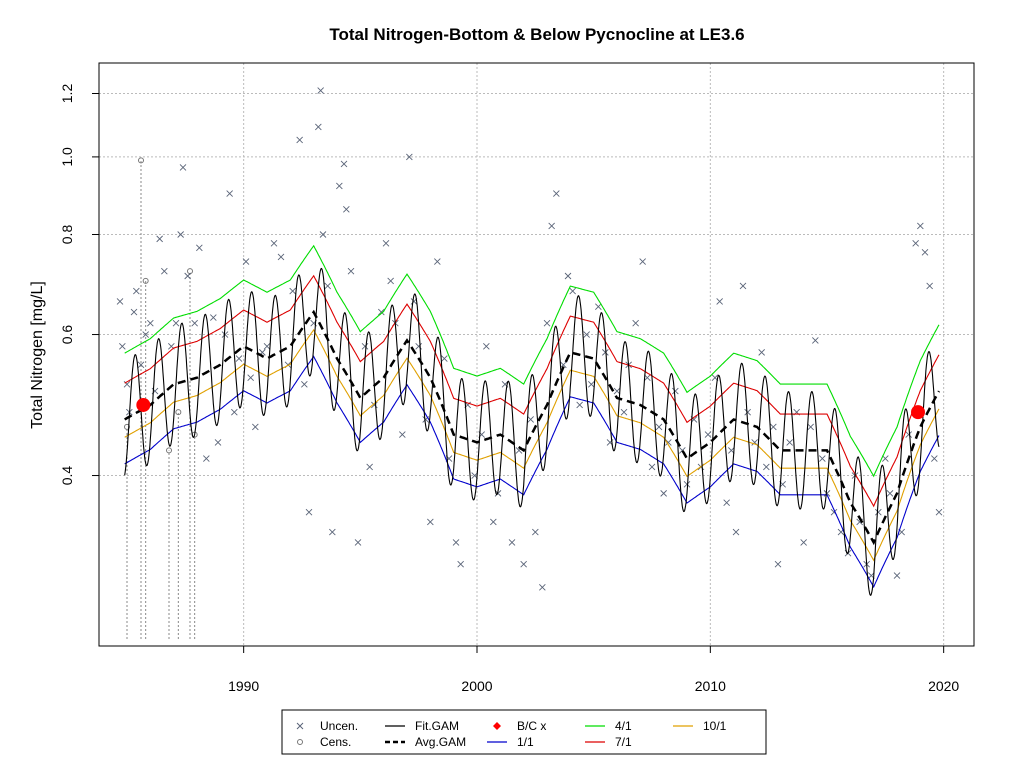 The image size is (1024, 768). What do you see at coordinates (335, 742) in the screenshot?
I see `legend-label: Cens.` at bounding box center [335, 742].